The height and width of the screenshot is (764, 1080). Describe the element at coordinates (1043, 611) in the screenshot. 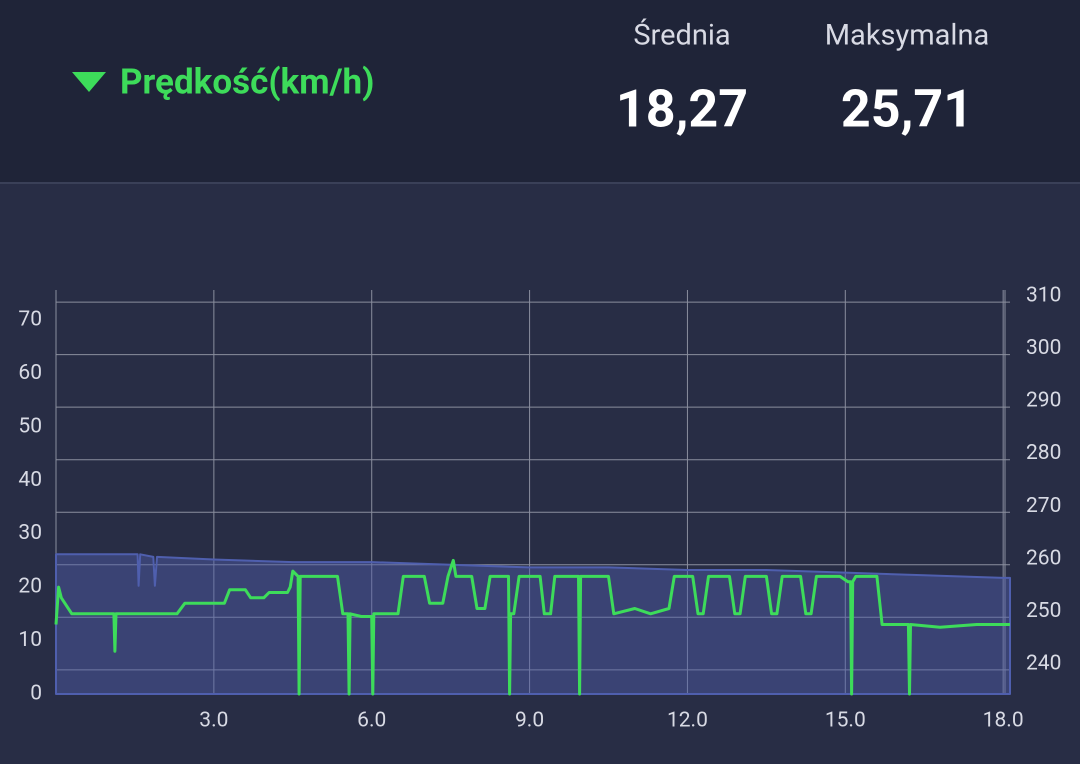

I see `y2-tick-label: 250` at that location.